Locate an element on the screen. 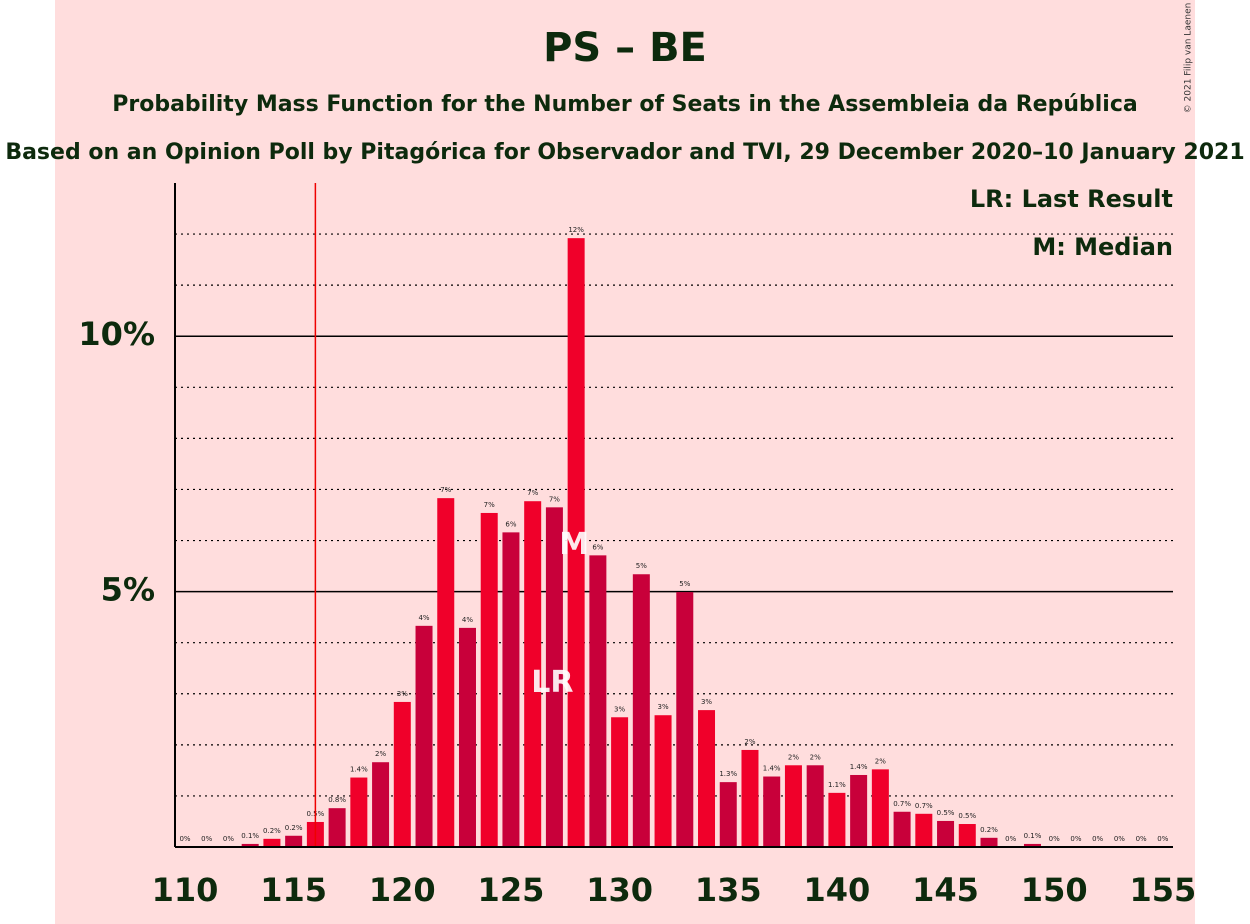  x-tick-label: 130 is located at coordinates (619, 890).